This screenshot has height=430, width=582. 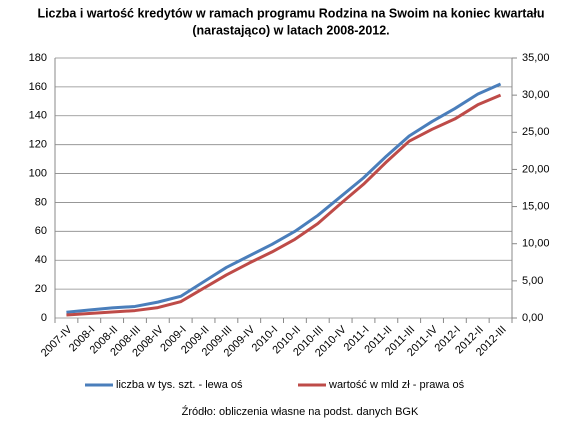 I want to click on y2-tick-label: 30,00, so click(x=536, y=95).